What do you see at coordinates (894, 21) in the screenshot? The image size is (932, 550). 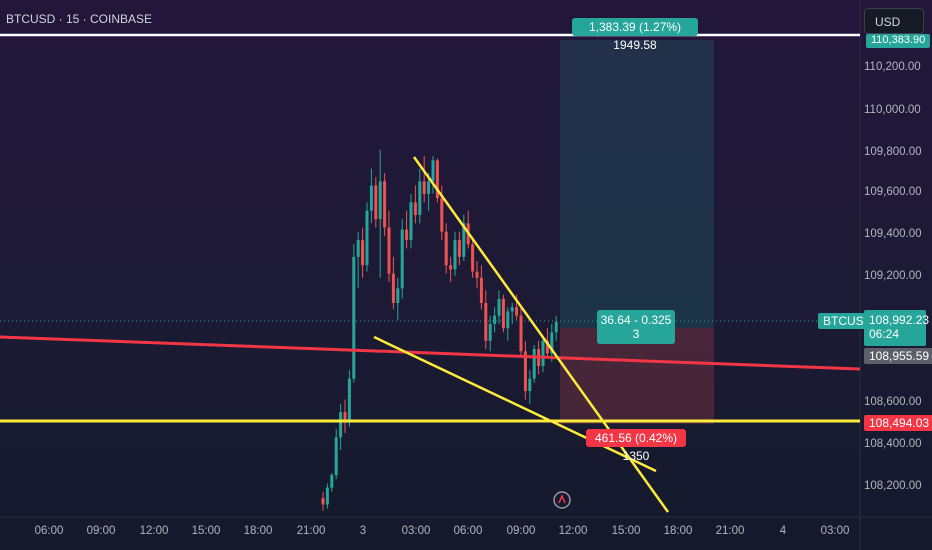 I see `currency-selector: USD` at bounding box center [894, 21].